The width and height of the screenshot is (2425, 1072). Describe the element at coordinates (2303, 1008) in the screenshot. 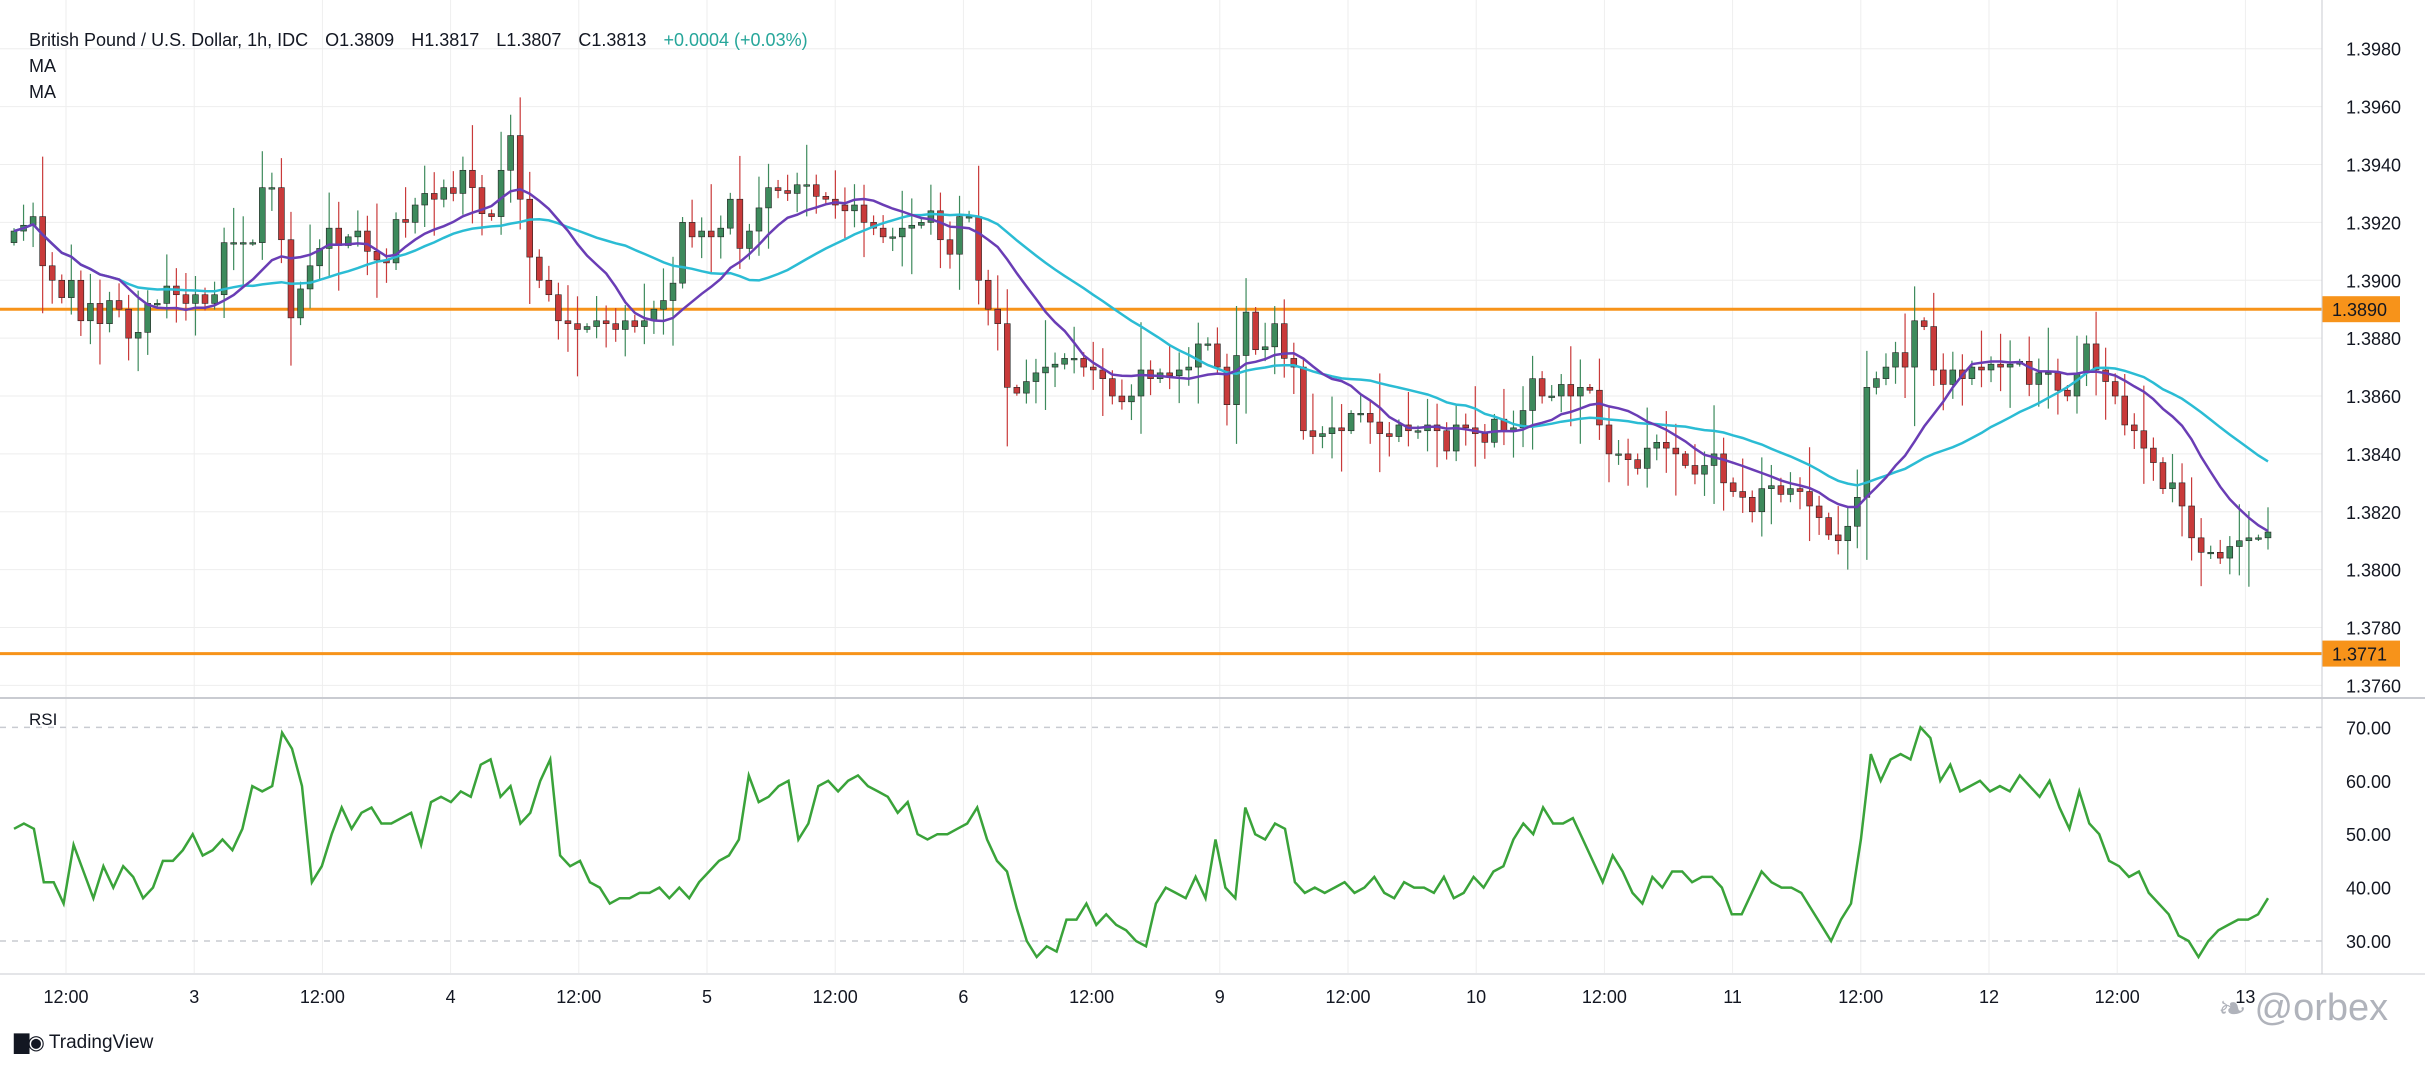

I see `watermark: ❧ @orbex` at that location.